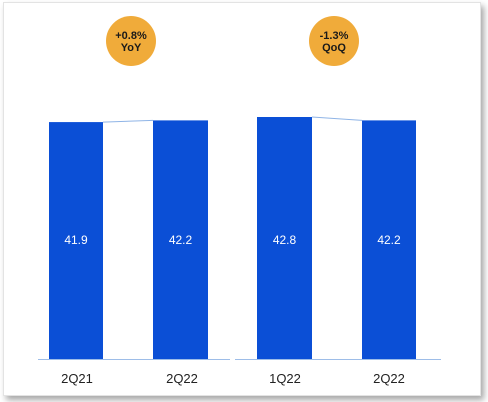 The image size is (488, 402). What do you see at coordinates (131, 48) in the screenshot?
I see `badge-period: YoY` at bounding box center [131, 48].